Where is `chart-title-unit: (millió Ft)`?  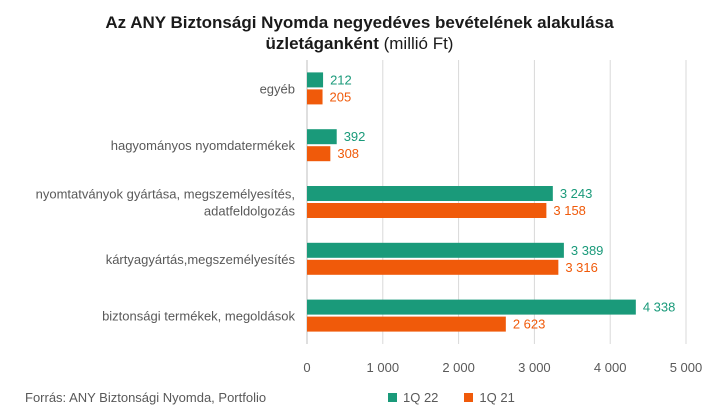 chart-title-unit: (millió Ft) is located at coordinates (418, 43).